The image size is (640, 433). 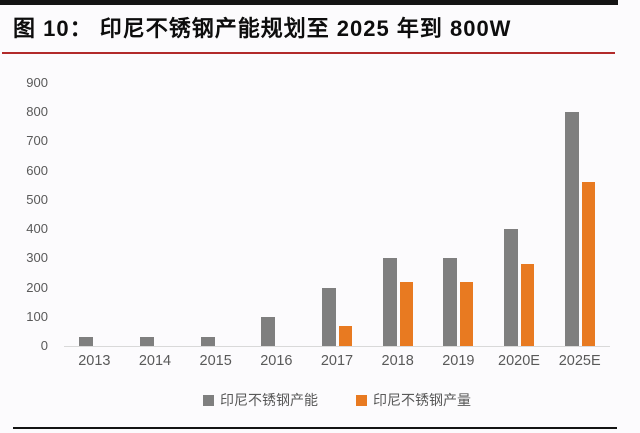 I want to click on y-tick-label: 700, so click(x=37, y=141).